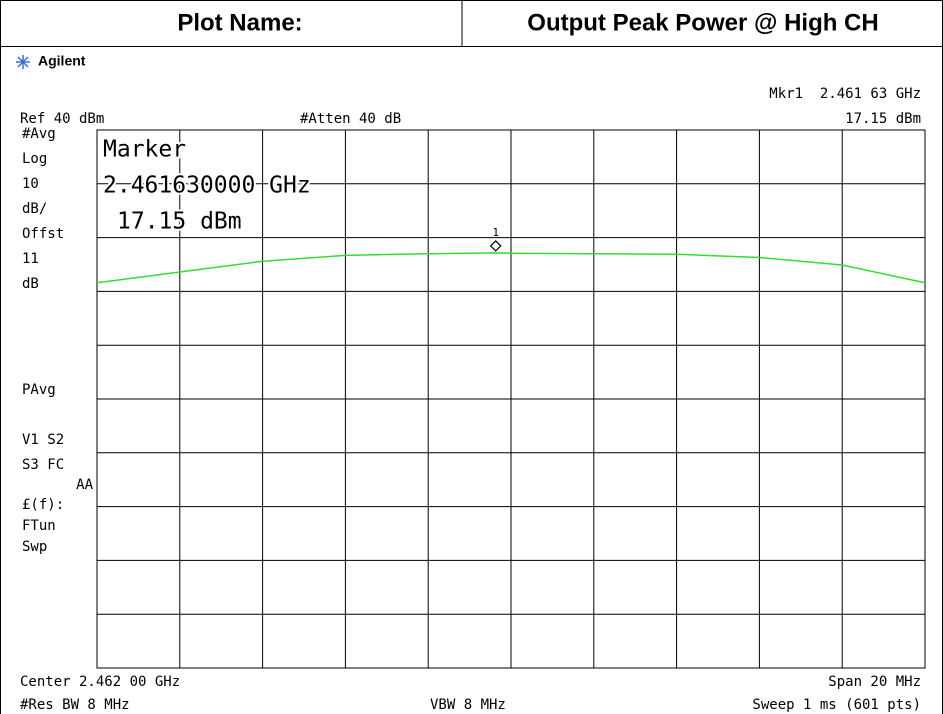 This screenshot has height=714, width=943. Describe the element at coordinates (39, 134) in the screenshot. I see `side-label: #Avg` at that location.